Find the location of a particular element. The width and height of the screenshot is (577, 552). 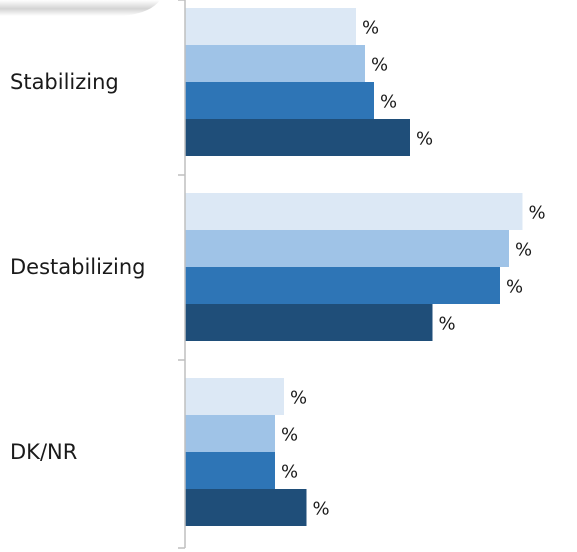

decorative-shadow is located at coordinates (80, 8).